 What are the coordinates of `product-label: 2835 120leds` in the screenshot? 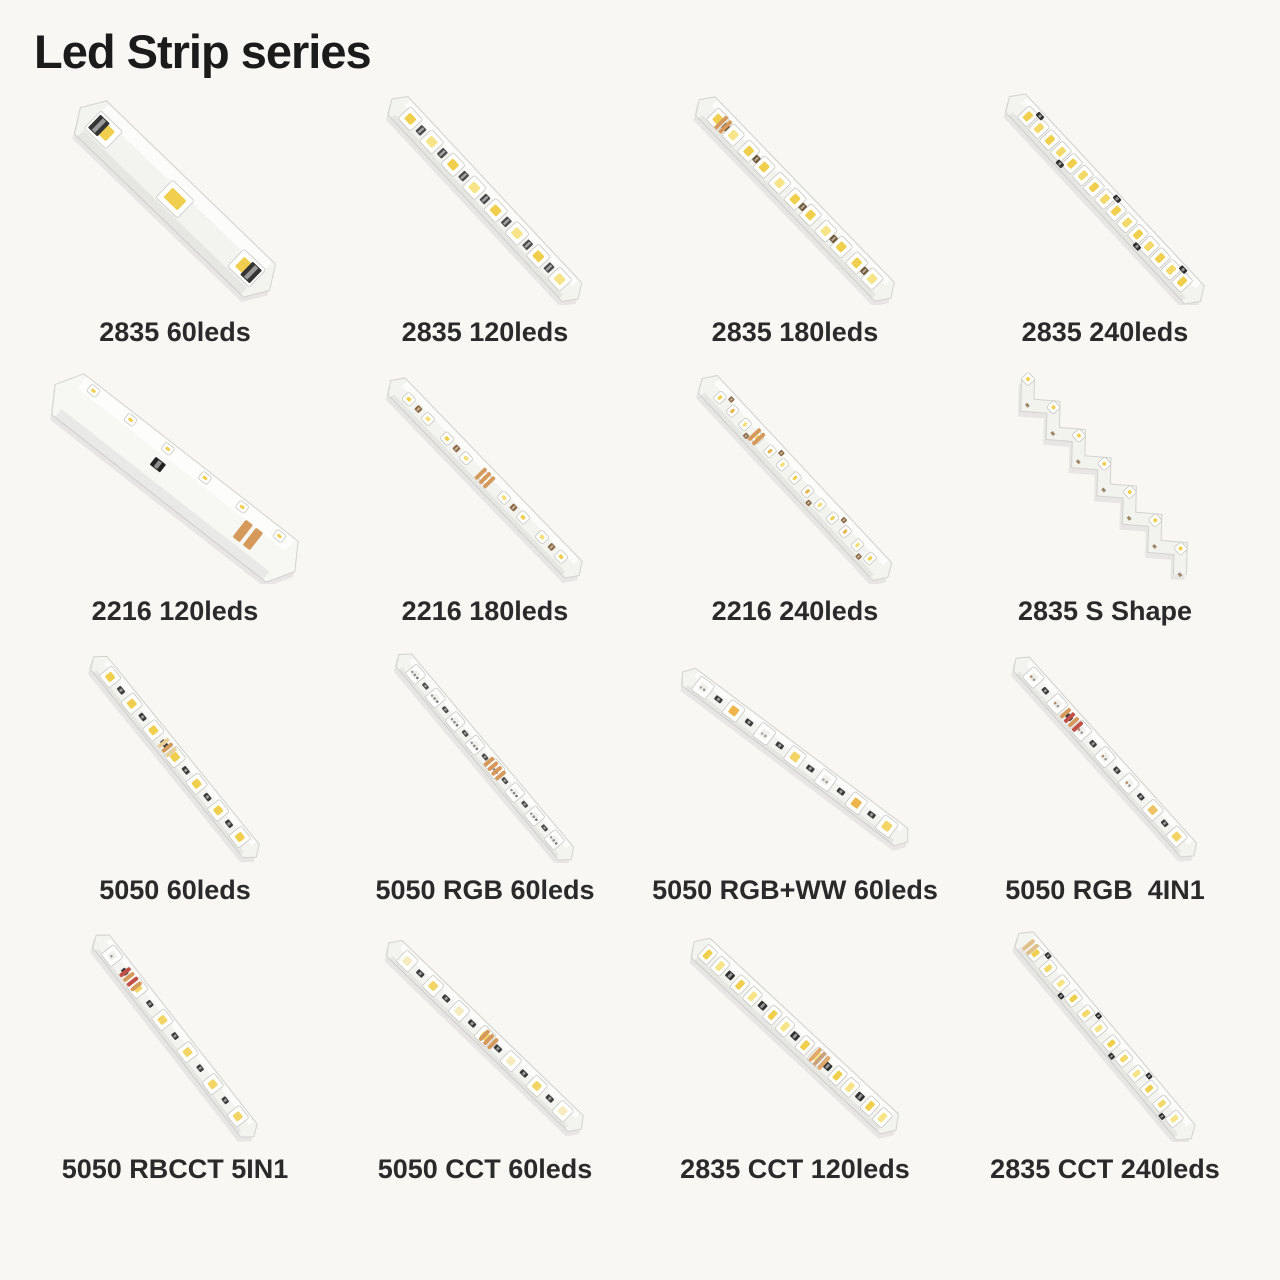 It's located at (485, 332).